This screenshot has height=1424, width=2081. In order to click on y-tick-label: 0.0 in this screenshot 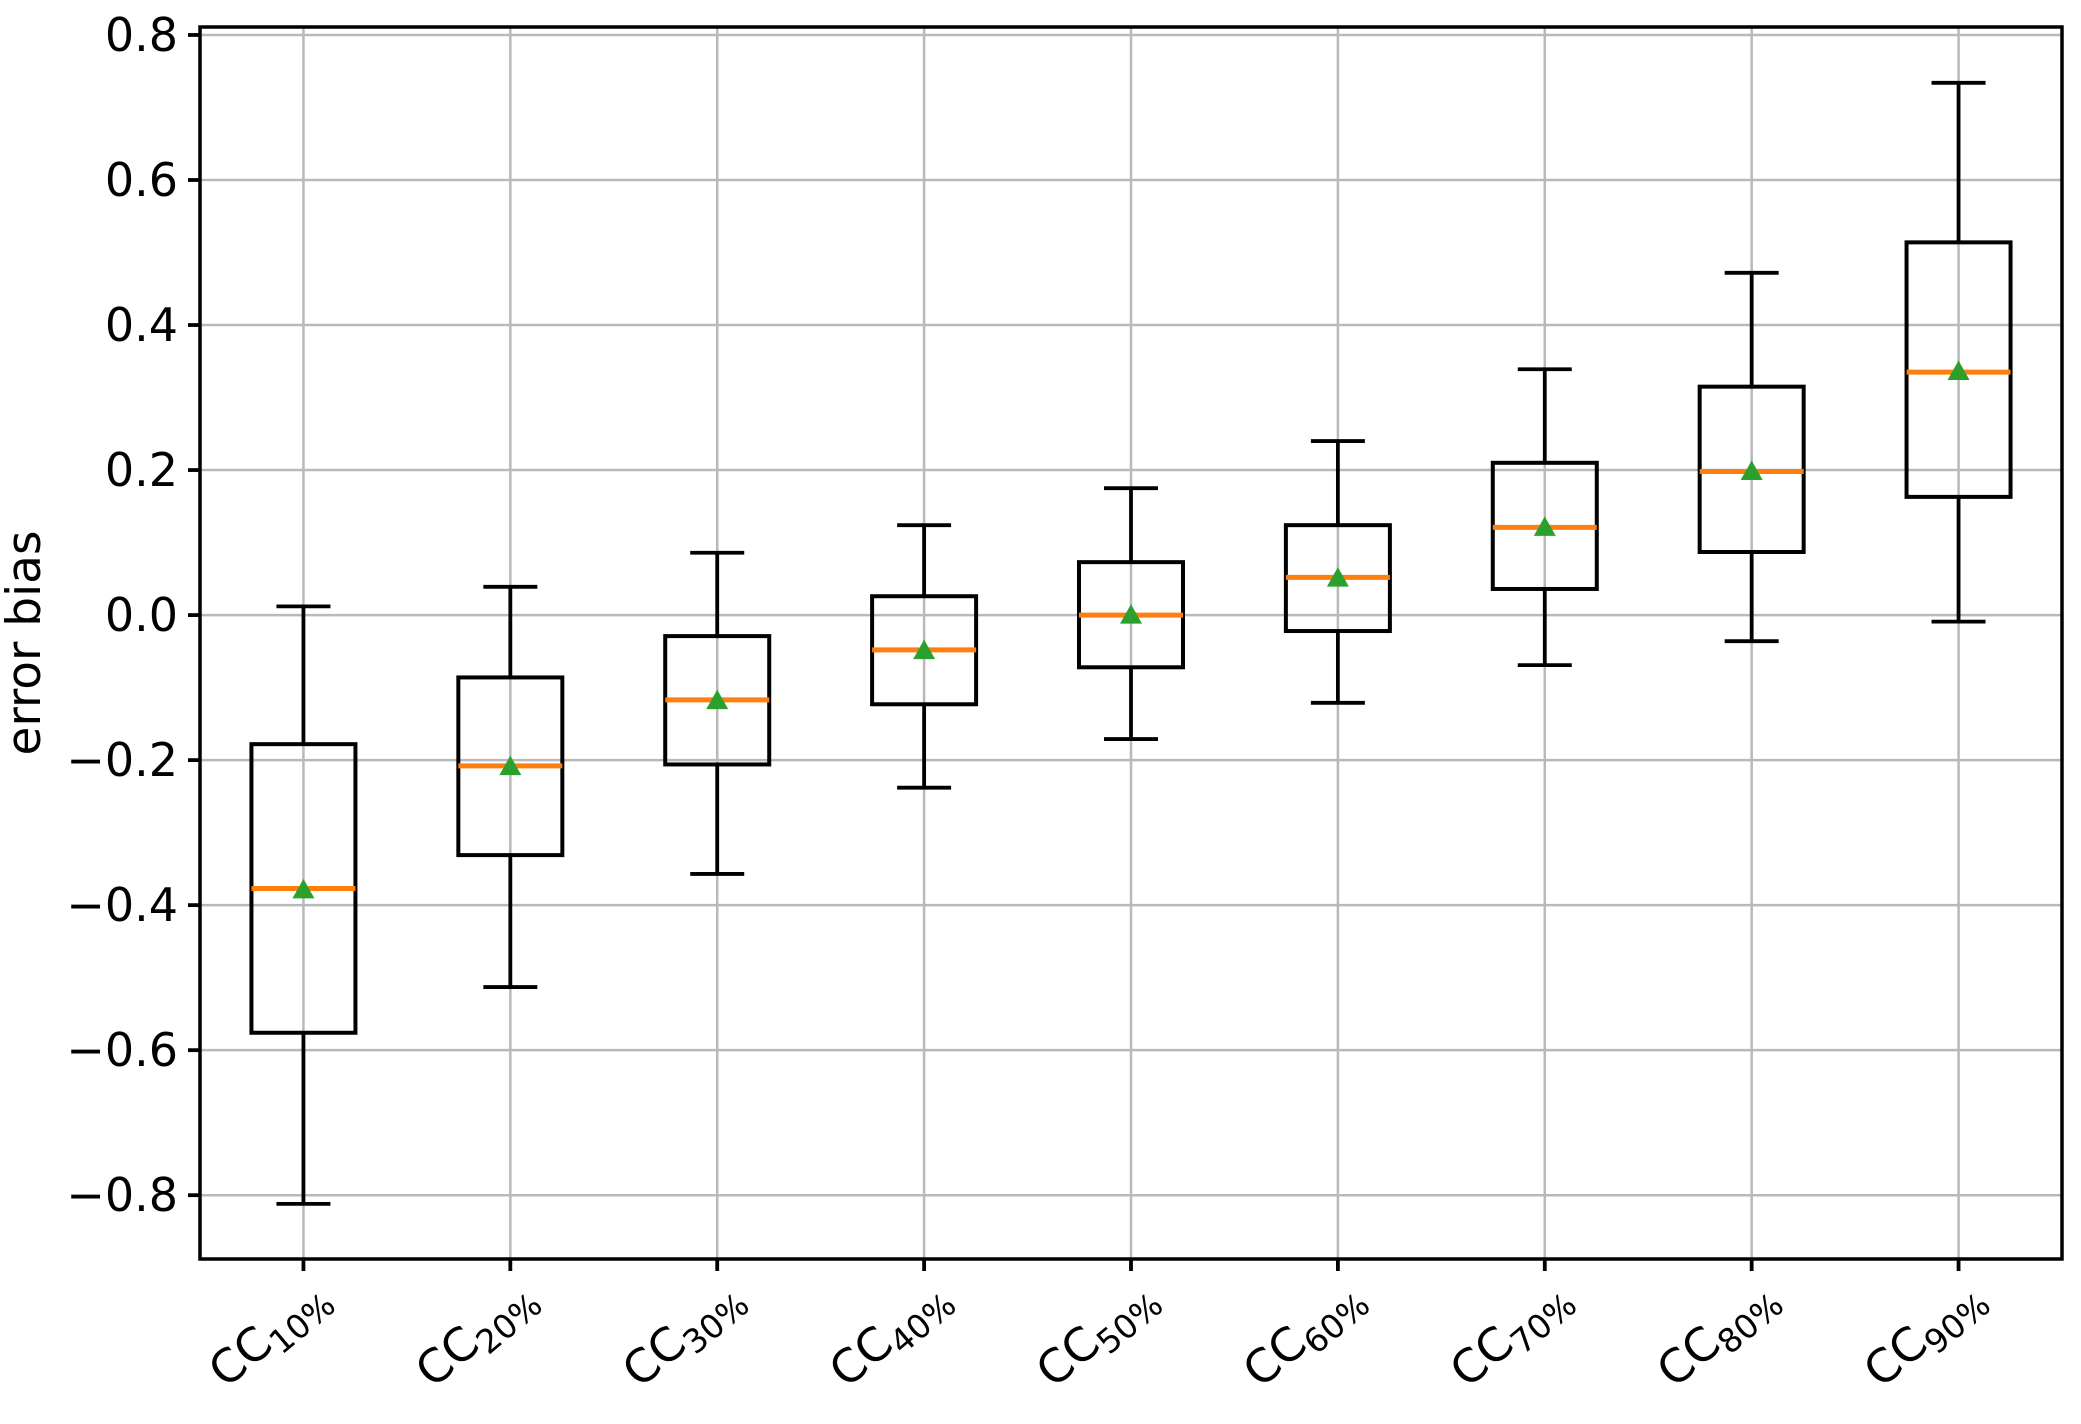, I will do `click(141, 615)`.